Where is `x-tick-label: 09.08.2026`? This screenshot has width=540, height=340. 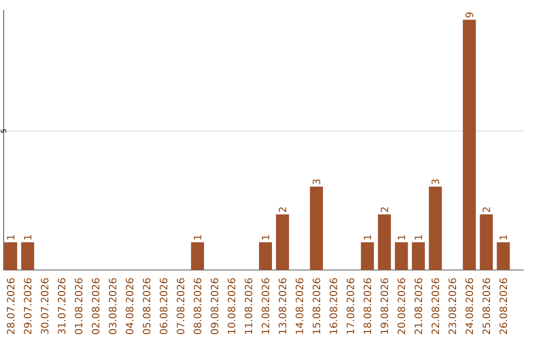 x-tick-label: 09.08.2026 is located at coordinates (214, 306).